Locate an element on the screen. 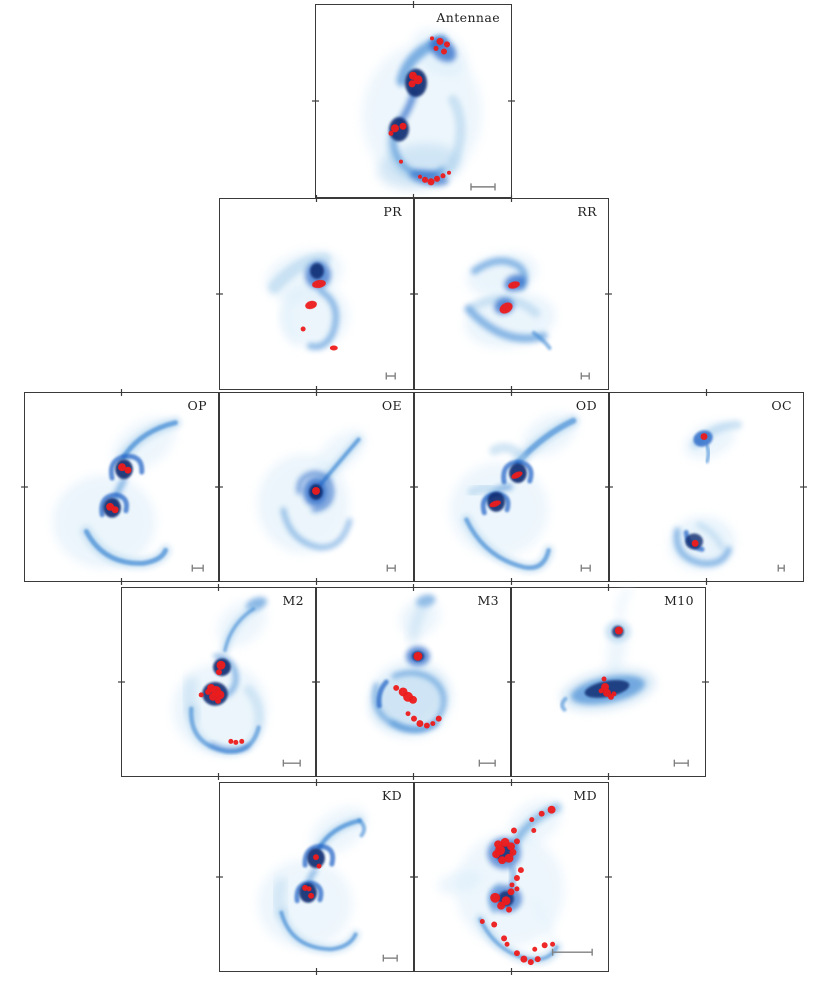 This screenshot has width=830, height=982. panel-m3: M3 is located at coordinates (413, 682).